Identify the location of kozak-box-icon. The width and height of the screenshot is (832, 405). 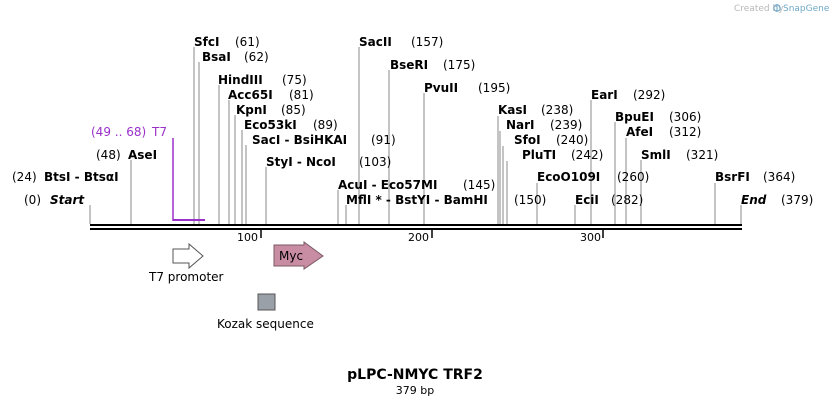
(266, 302).